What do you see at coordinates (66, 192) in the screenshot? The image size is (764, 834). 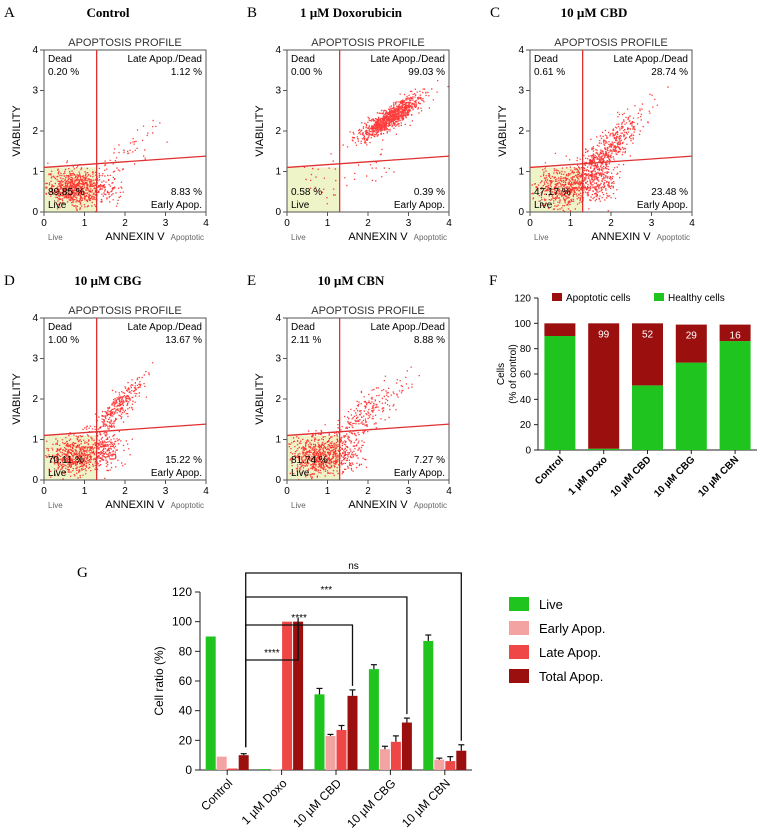 I see `live-percent: 89.85 %` at bounding box center [66, 192].